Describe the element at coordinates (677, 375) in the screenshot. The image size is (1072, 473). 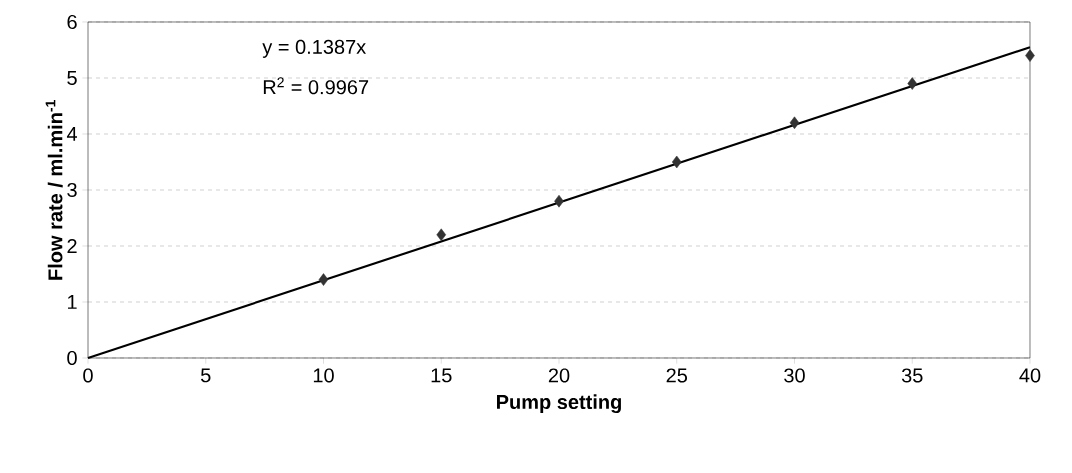
I see `x-tick-label: 25` at that location.